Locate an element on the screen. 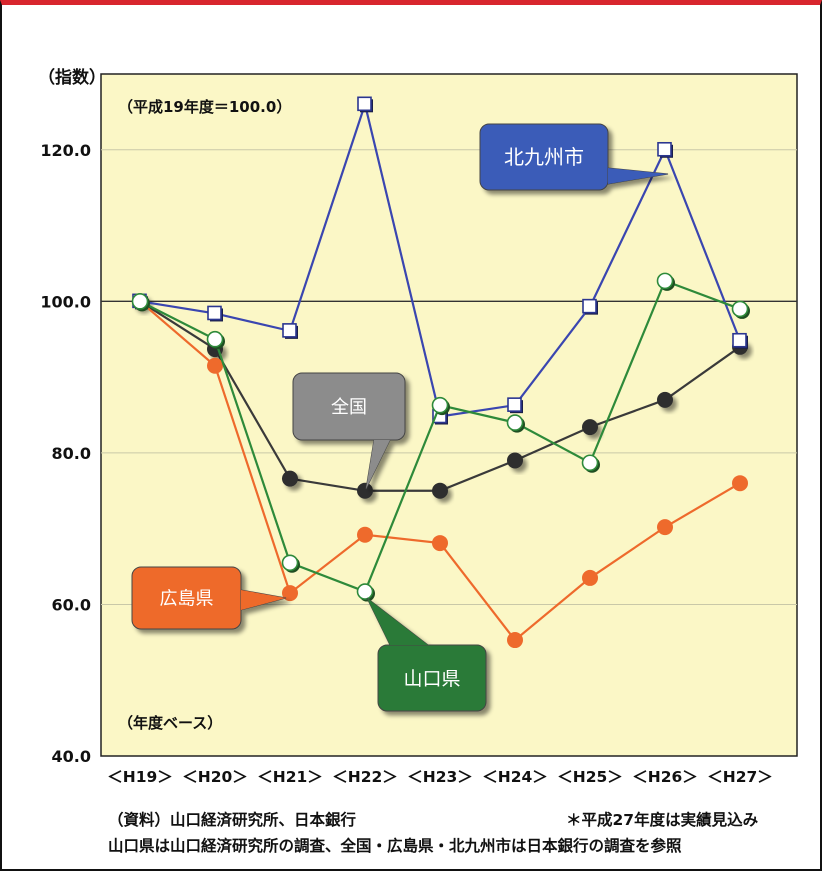 The height and width of the screenshot is (871, 822). callout-label: 北九州市 is located at coordinates (544, 157).